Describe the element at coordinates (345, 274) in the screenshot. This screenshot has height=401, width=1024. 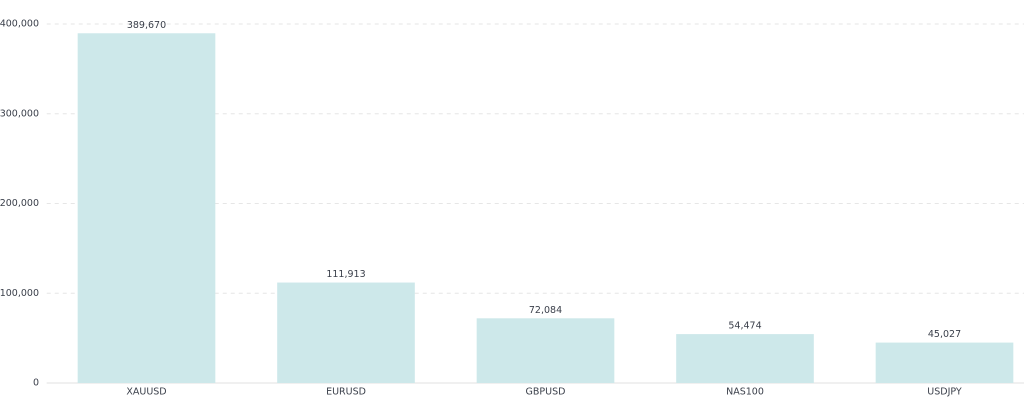
I see `value-label: 111,913` at that location.